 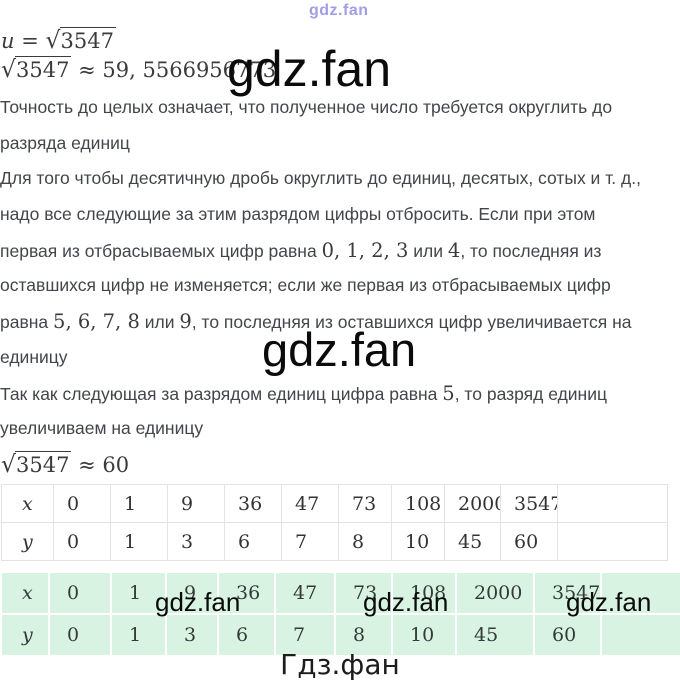 I want to click on inline-math: 9, so click(x=185, y=322).